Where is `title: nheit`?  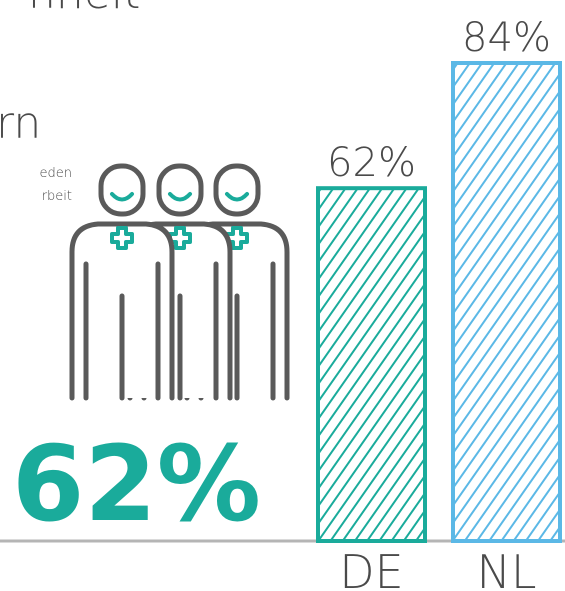 title: nheit is located at coordinates (84, 9).